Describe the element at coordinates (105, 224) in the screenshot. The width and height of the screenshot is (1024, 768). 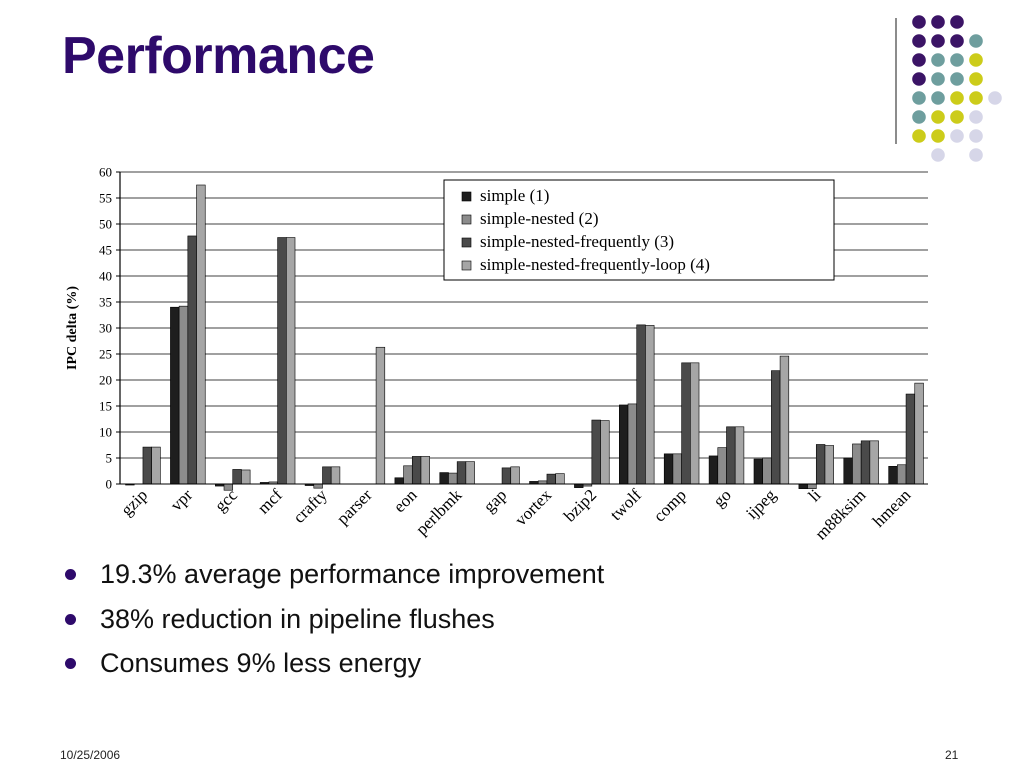
I see `y-tick-label: 50` at that location.